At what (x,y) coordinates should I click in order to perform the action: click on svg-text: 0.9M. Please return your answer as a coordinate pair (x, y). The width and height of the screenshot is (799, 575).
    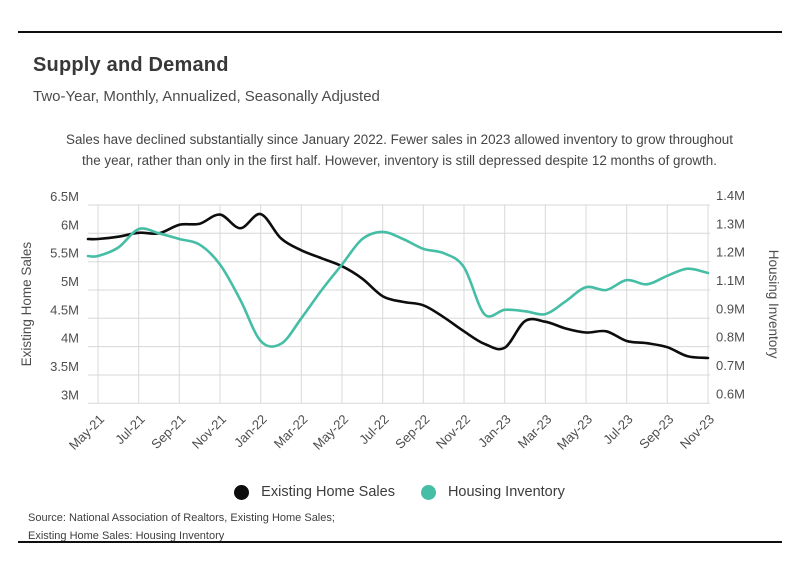
    Looking at the image, I should click on (730, 308).